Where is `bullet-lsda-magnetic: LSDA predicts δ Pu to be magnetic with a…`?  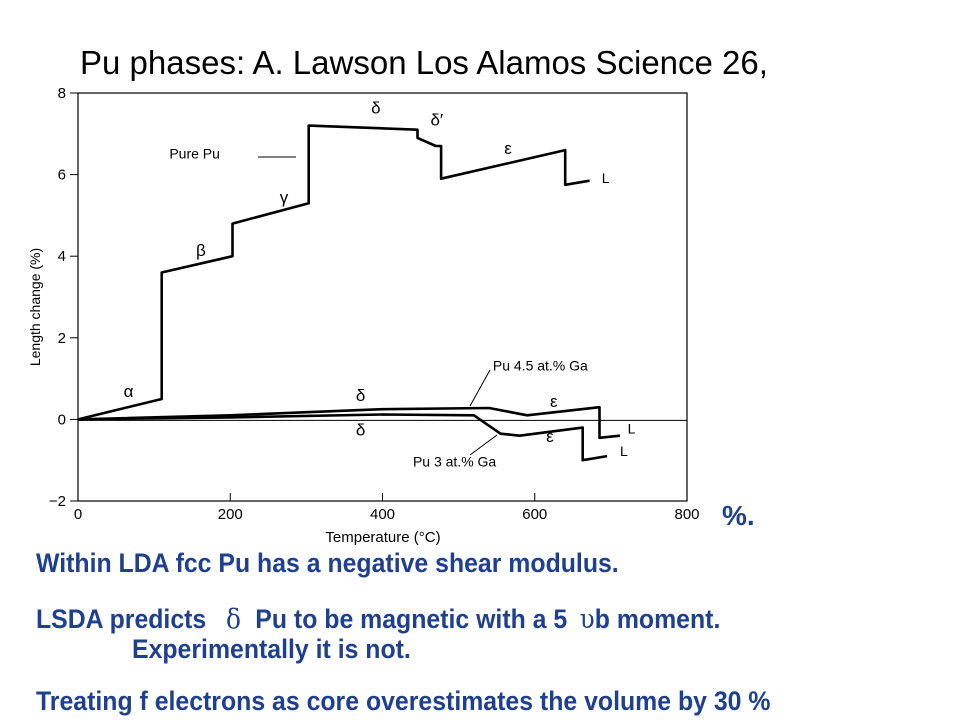 bullet-lsda-magnetic: LSDA predicts δ Pu to be magnetic with a… is located at coordinates (378, 619).